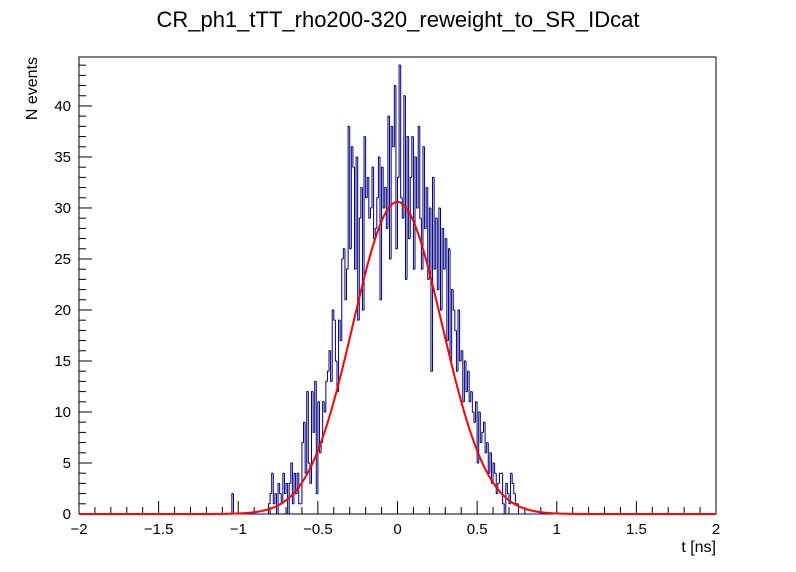  Describe the element at coordinates (557, 529) in the screenshot. I see `x-tick-label: 1` at that location.